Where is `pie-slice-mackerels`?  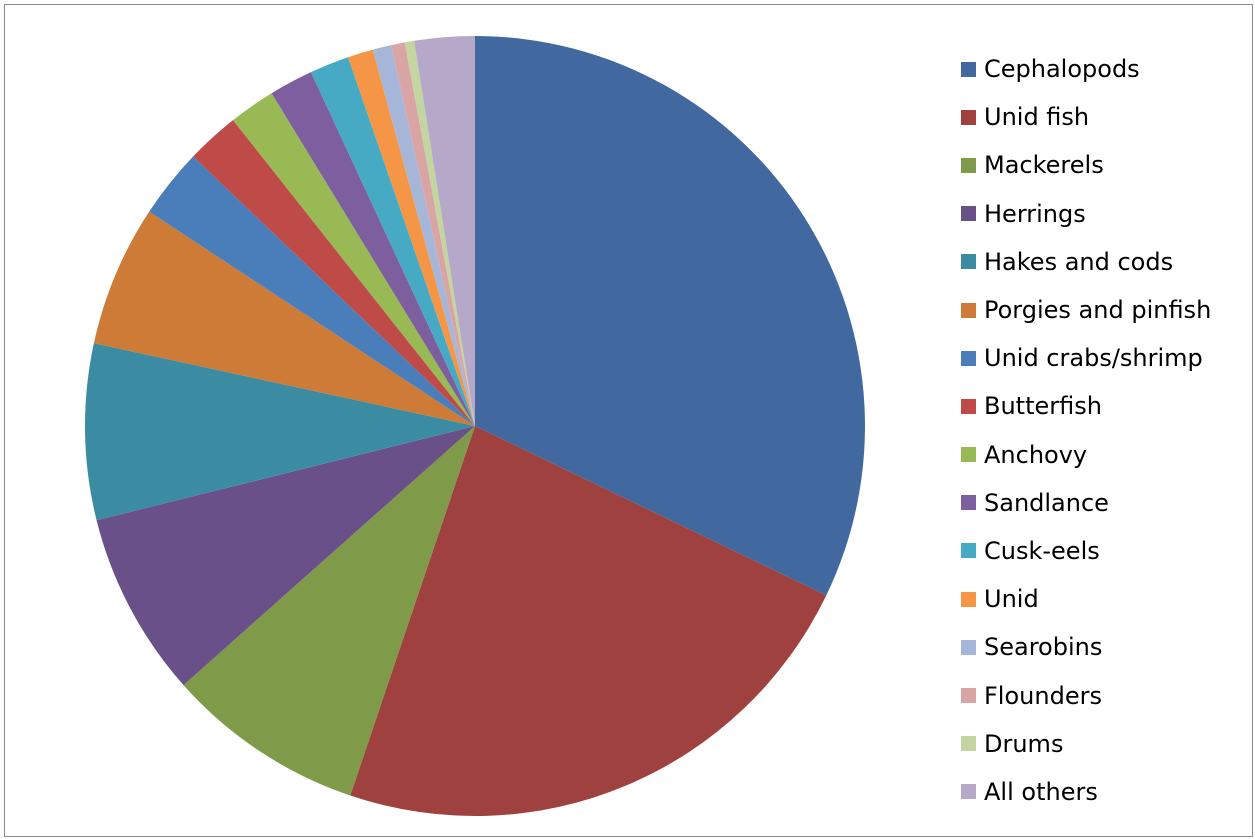
pie-slice-mackerels is located at coordinates (329, 611).